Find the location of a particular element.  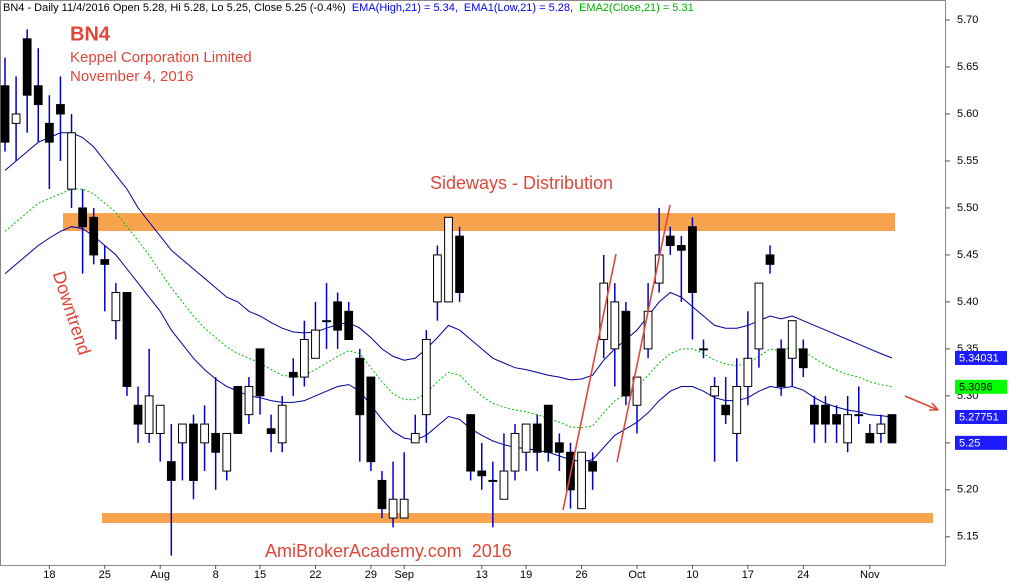

y-tick-label: 5.60 is located at coordinates (967, 114).